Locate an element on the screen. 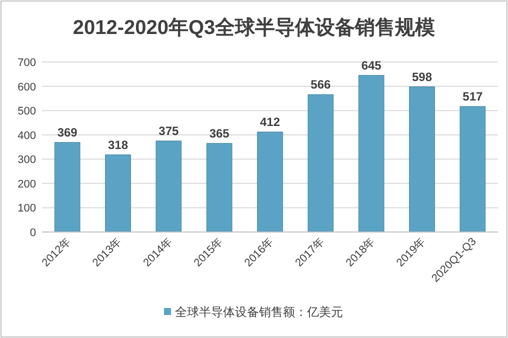  data-label: 365 is located at coordinates (219, 133).